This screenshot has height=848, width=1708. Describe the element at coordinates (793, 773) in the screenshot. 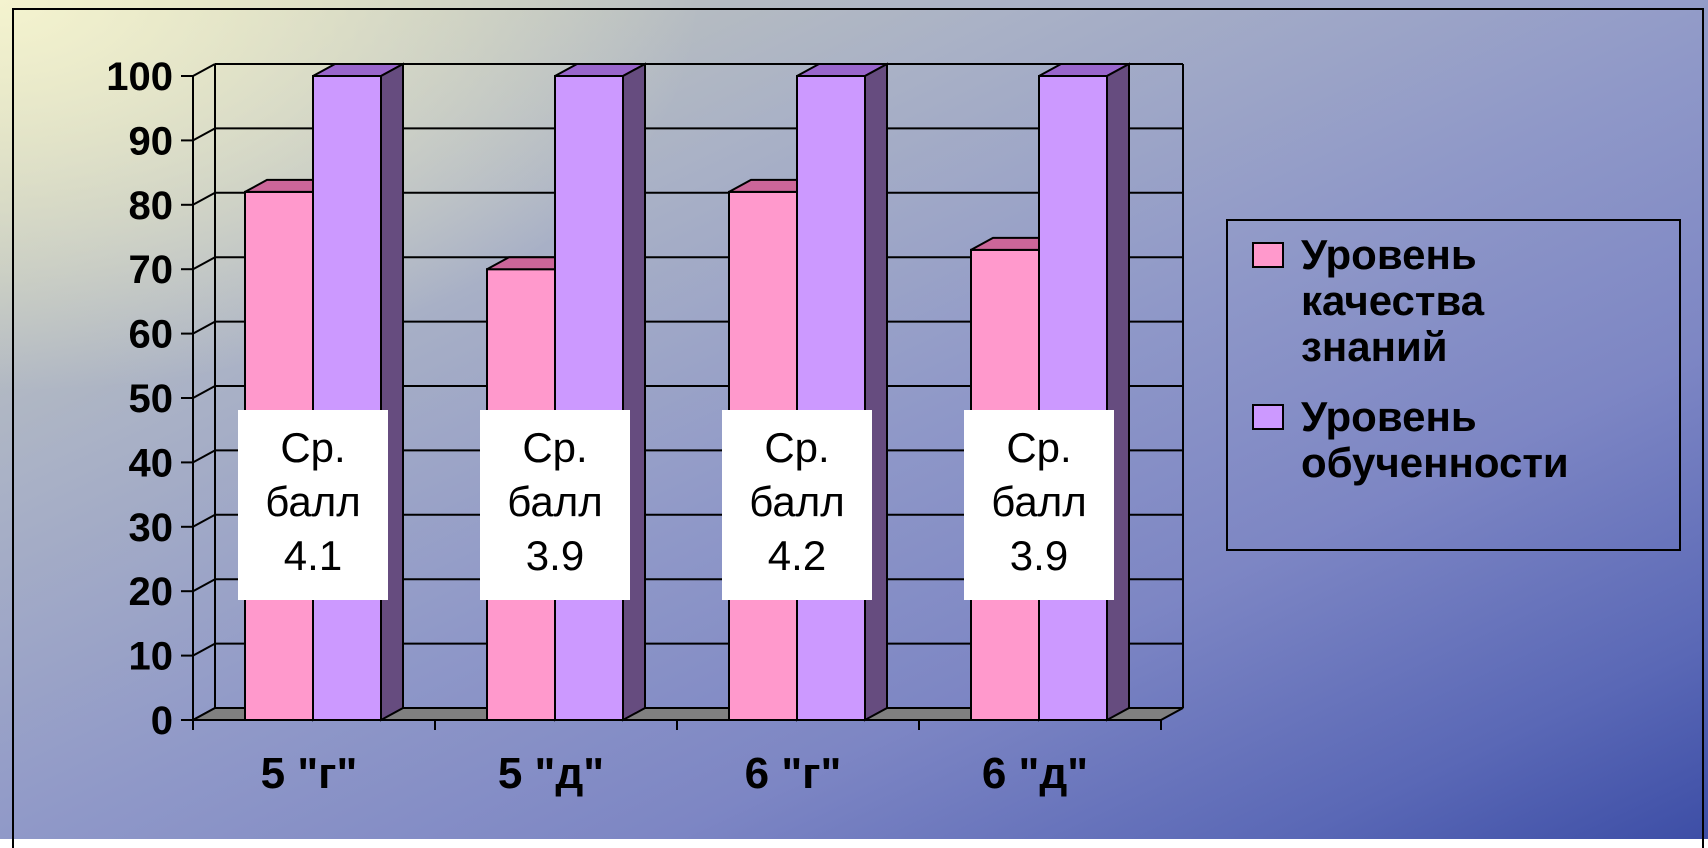

I see `x-tick-label: 6 "г"` at that location.